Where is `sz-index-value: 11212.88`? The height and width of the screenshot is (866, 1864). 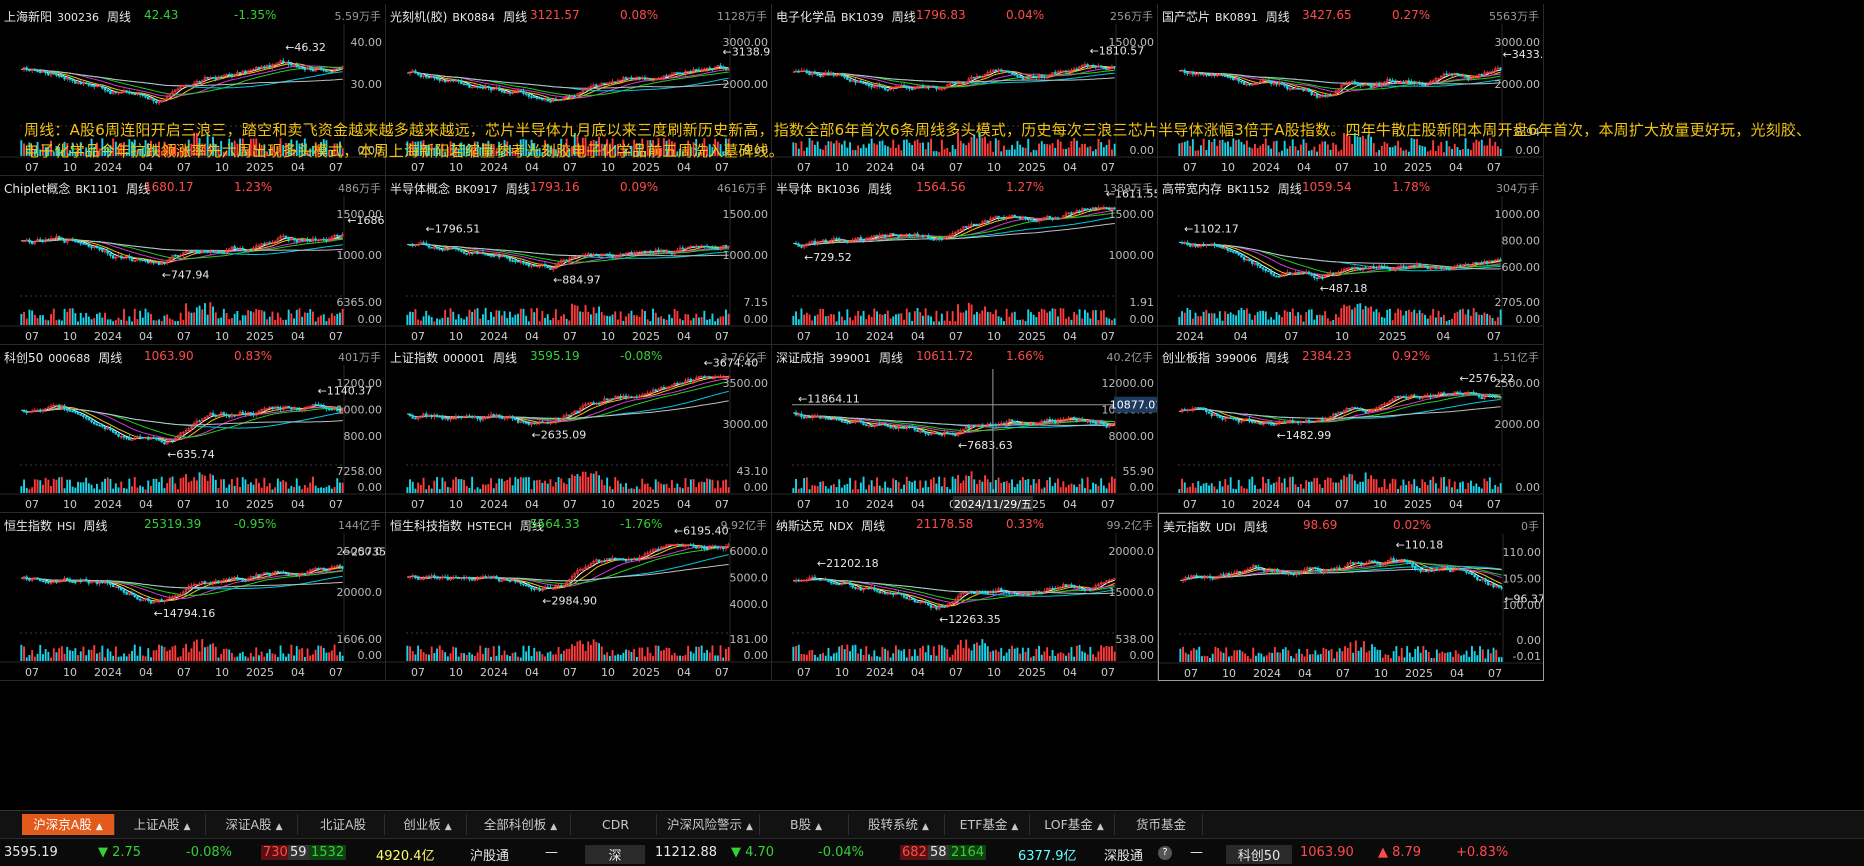
sz-index-value: 11212.88 is located at coordinates (686, 852).